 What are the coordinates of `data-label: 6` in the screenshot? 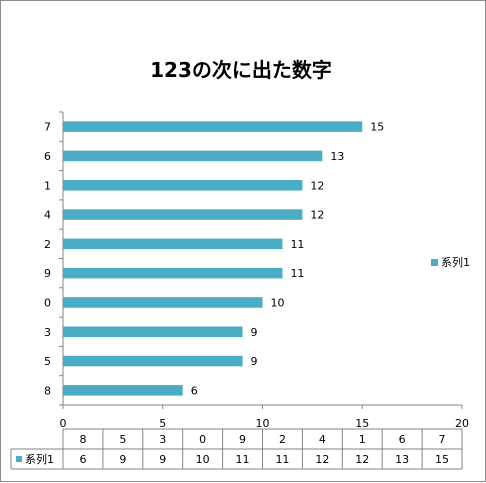 It's located at (194, 390).